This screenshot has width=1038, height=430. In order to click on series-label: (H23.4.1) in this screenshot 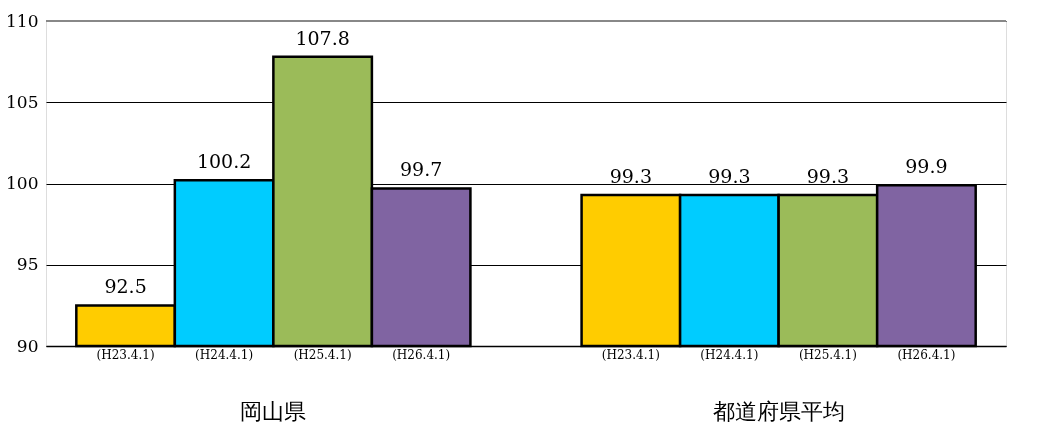, I will do `click(125, 355)`.